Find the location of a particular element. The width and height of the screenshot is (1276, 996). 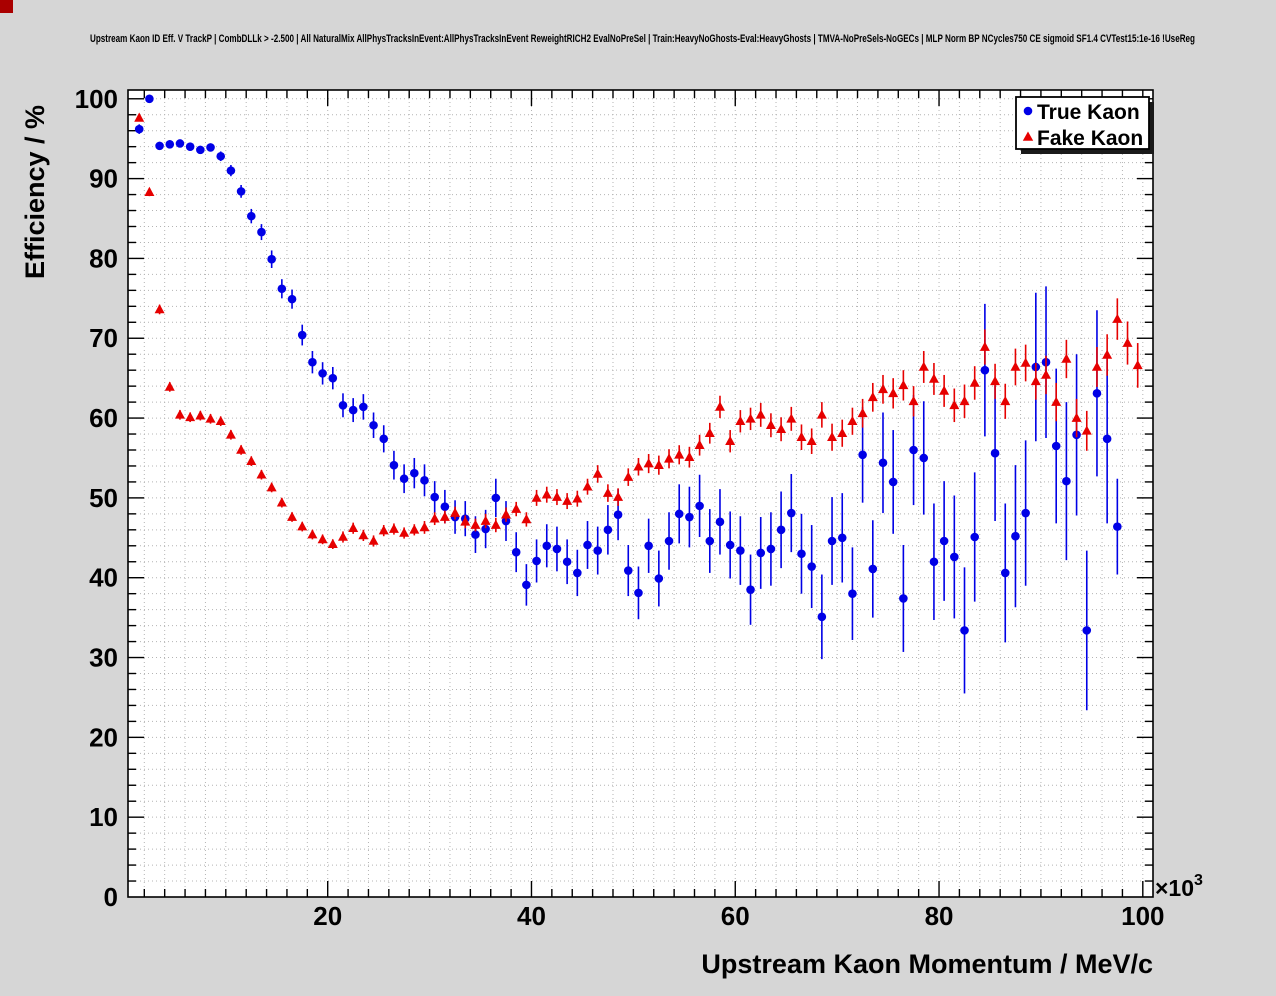

y-tick-label: 30 is located at coordinates (103, 658).